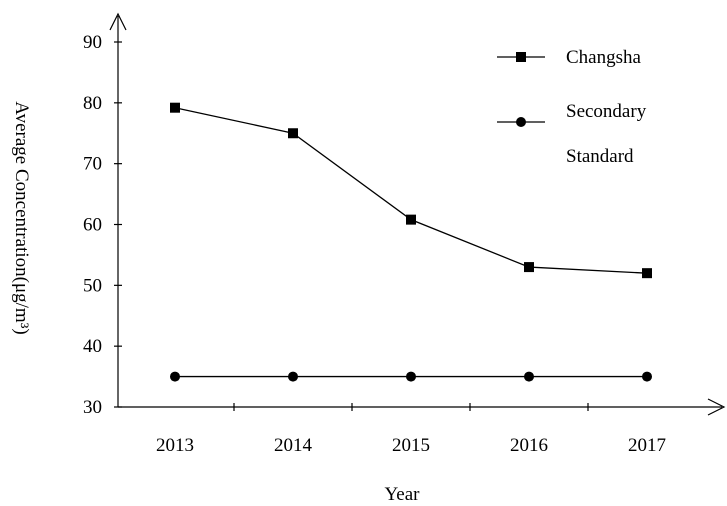  What do you see at coordinates (21, 217) in the screenshot?
I see `y-axis-label: Average Concentration(μg/m³)` at bounding box center [21, 217].